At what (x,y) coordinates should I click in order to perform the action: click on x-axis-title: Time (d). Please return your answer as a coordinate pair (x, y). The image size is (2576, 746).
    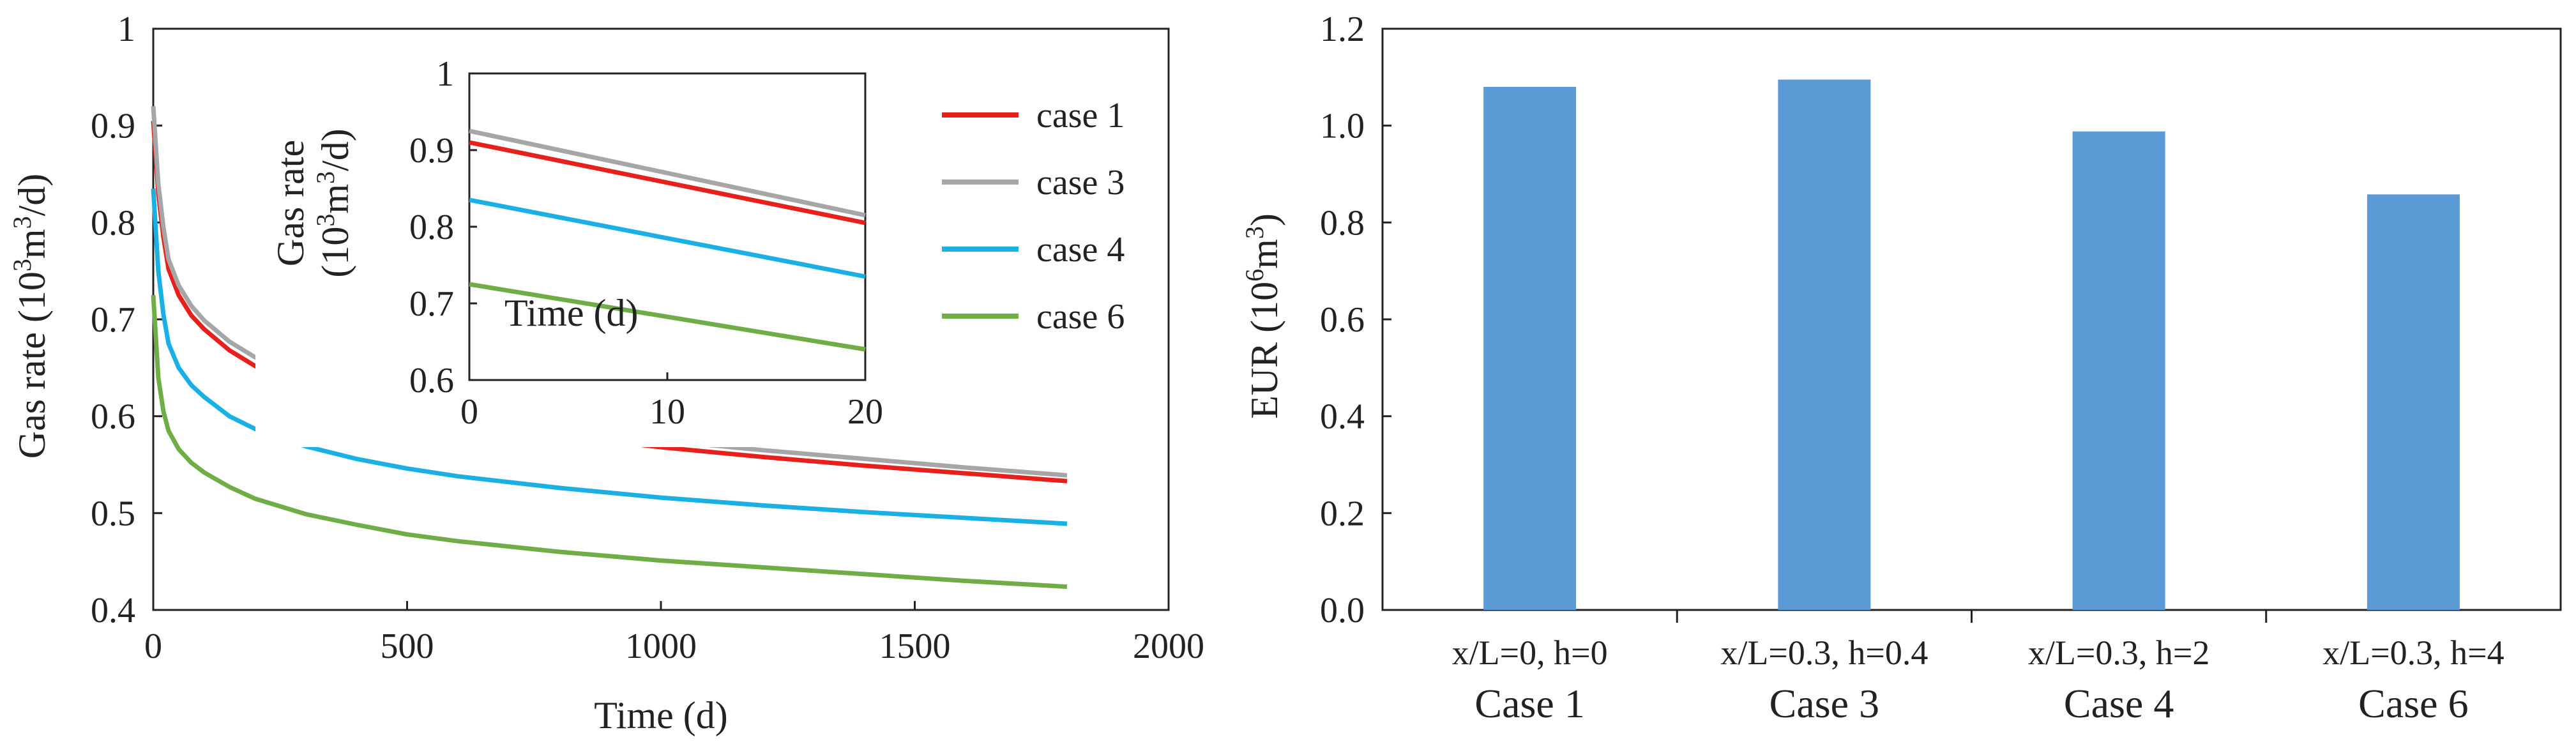
    Looking at the image, I should click on (661, 715).